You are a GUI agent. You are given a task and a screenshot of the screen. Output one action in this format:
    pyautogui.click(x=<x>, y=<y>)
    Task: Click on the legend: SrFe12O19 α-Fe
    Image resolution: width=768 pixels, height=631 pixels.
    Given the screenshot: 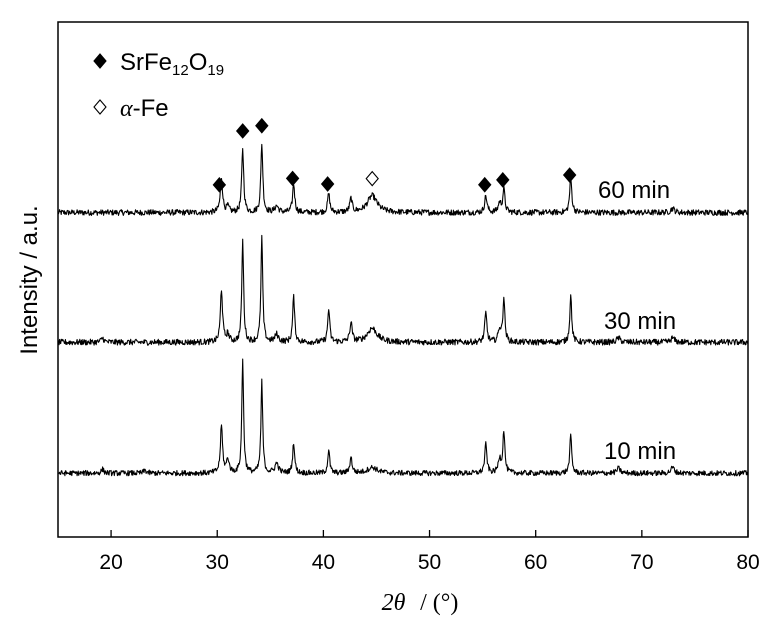 What is the action you would take?
    pyautogui.click(x=158, y=85)
    